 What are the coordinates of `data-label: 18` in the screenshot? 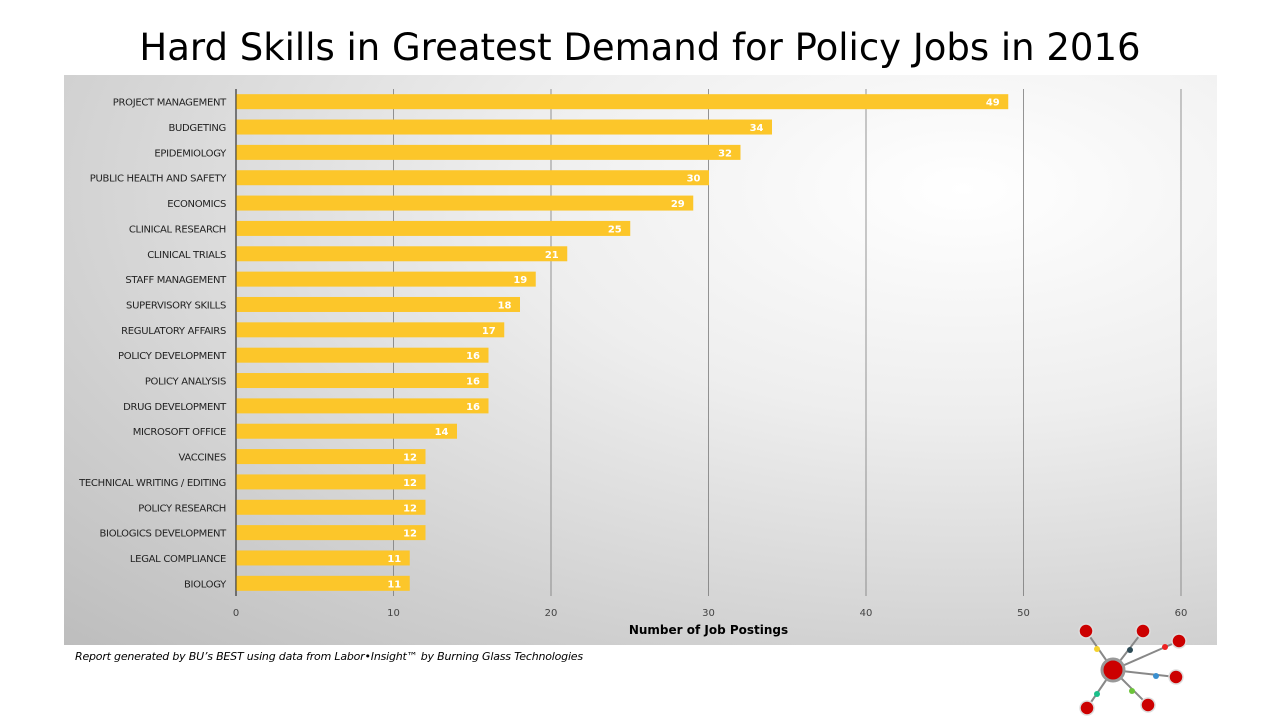 It's located at (505, 305).